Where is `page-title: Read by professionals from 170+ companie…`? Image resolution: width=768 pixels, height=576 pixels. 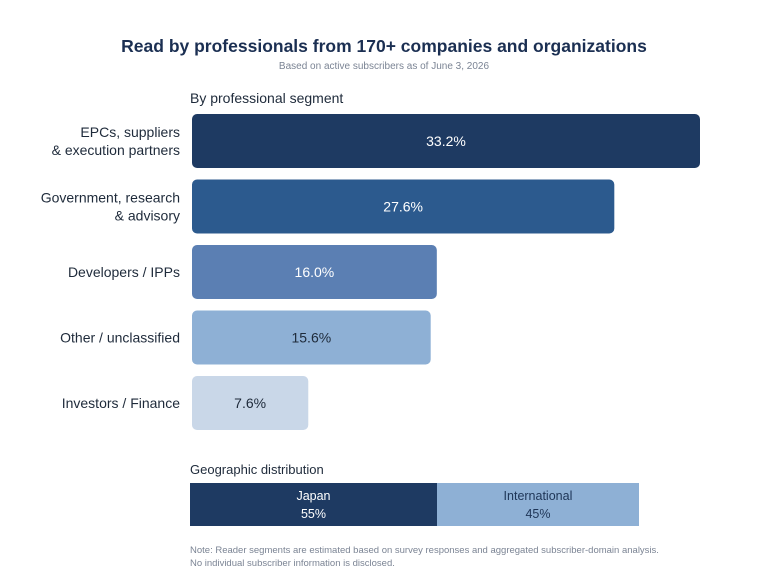
page-title: Read by professionals from 170+ companie… is located at coordinates (384, 46).